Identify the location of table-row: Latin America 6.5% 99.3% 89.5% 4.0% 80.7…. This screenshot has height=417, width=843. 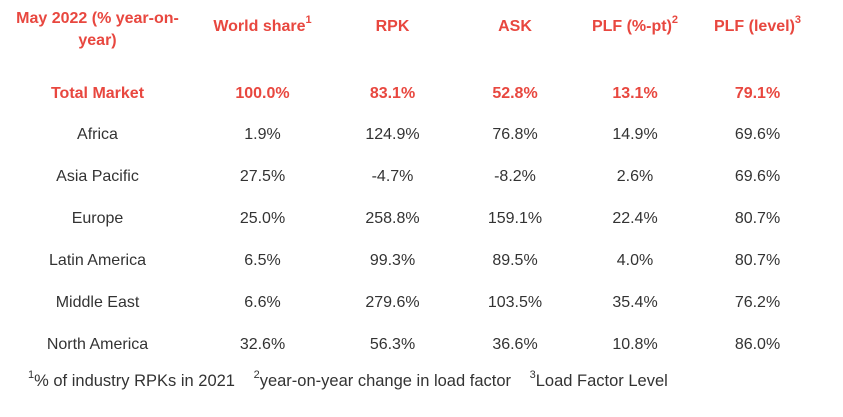
(410, 261).